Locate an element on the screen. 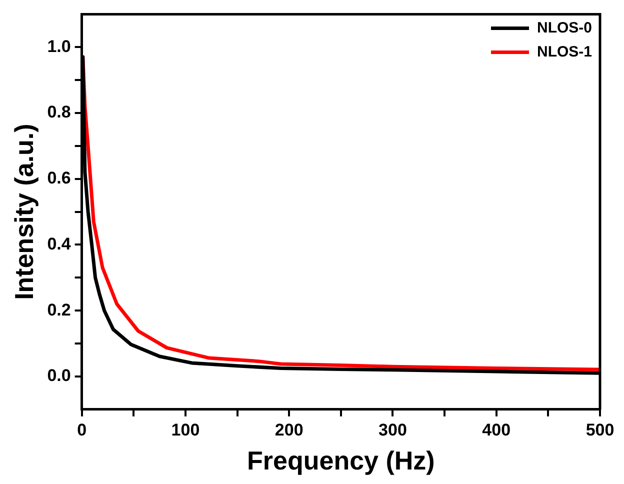  x-tick-label: 0 is located at coordinates (82, 430).